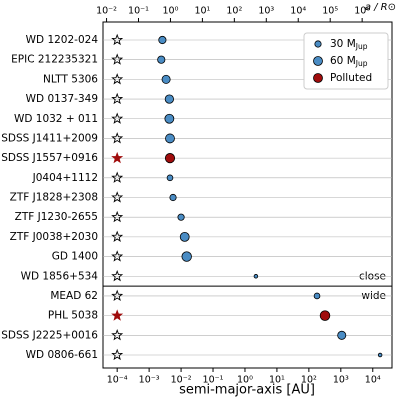  What do you see at coordinates (60, 276) in the screenshot?
I see `y-tick-label: WD 1856+534` at bounding box center [60, 276].